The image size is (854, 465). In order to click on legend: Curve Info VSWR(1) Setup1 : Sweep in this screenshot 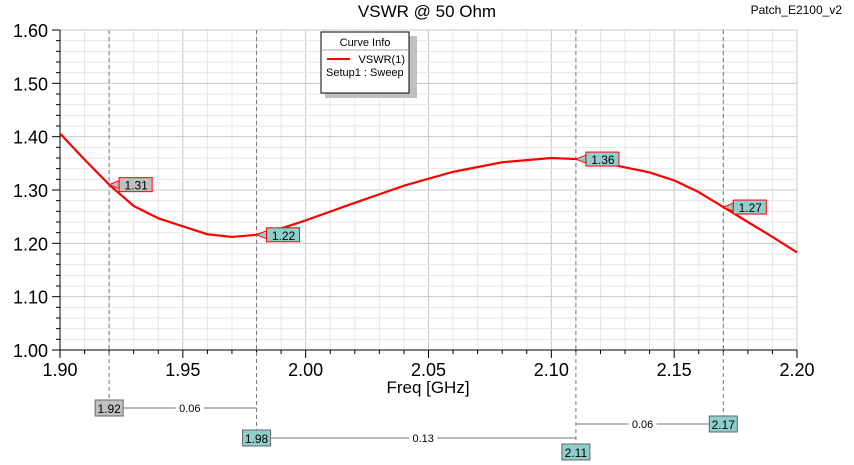, I will do `click(368, 64)`.